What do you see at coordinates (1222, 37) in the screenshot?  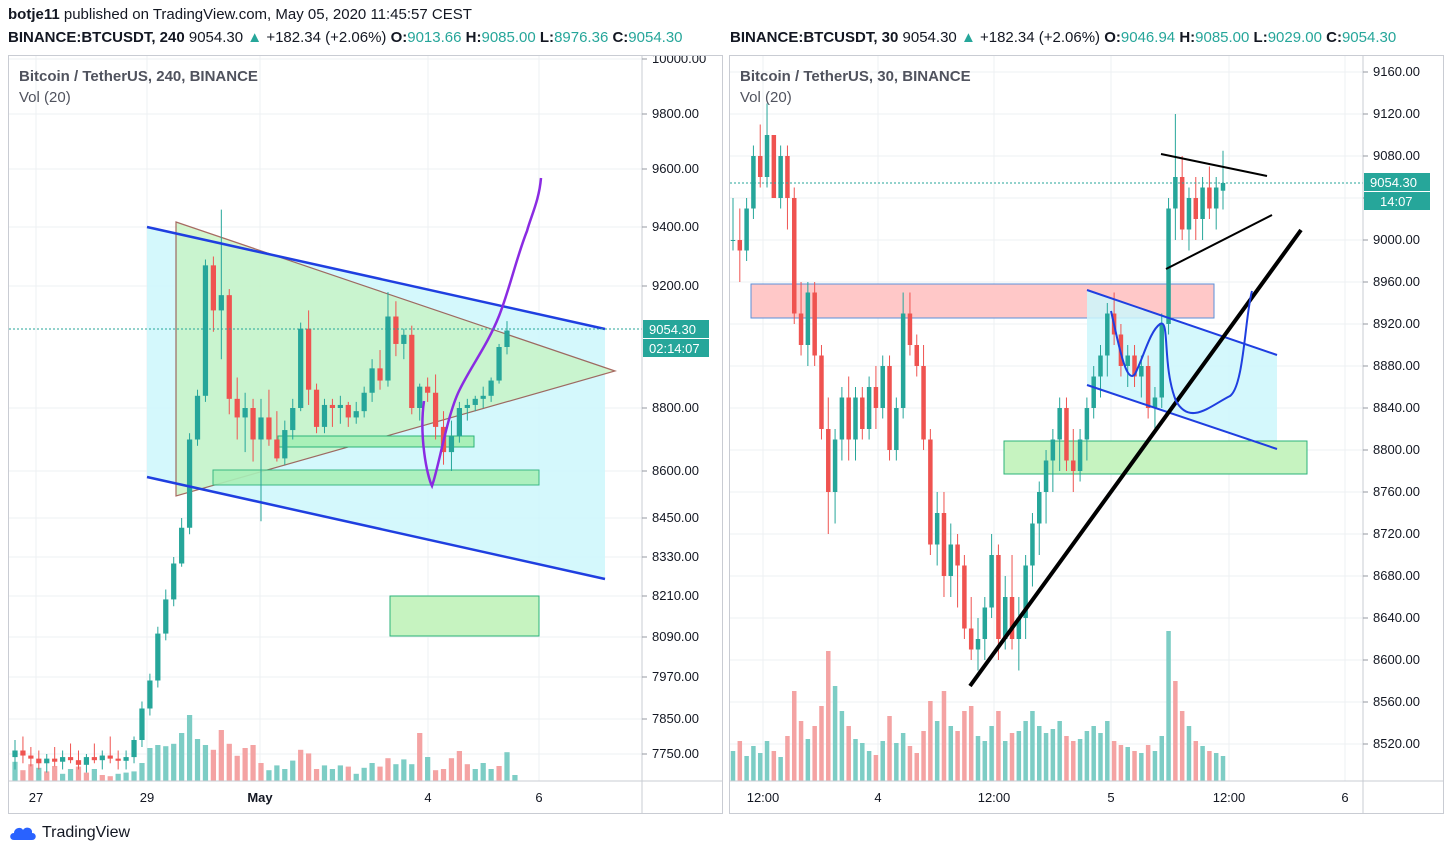 I see `right-h-value: 9085.00` at bounding box center [1222, 37].